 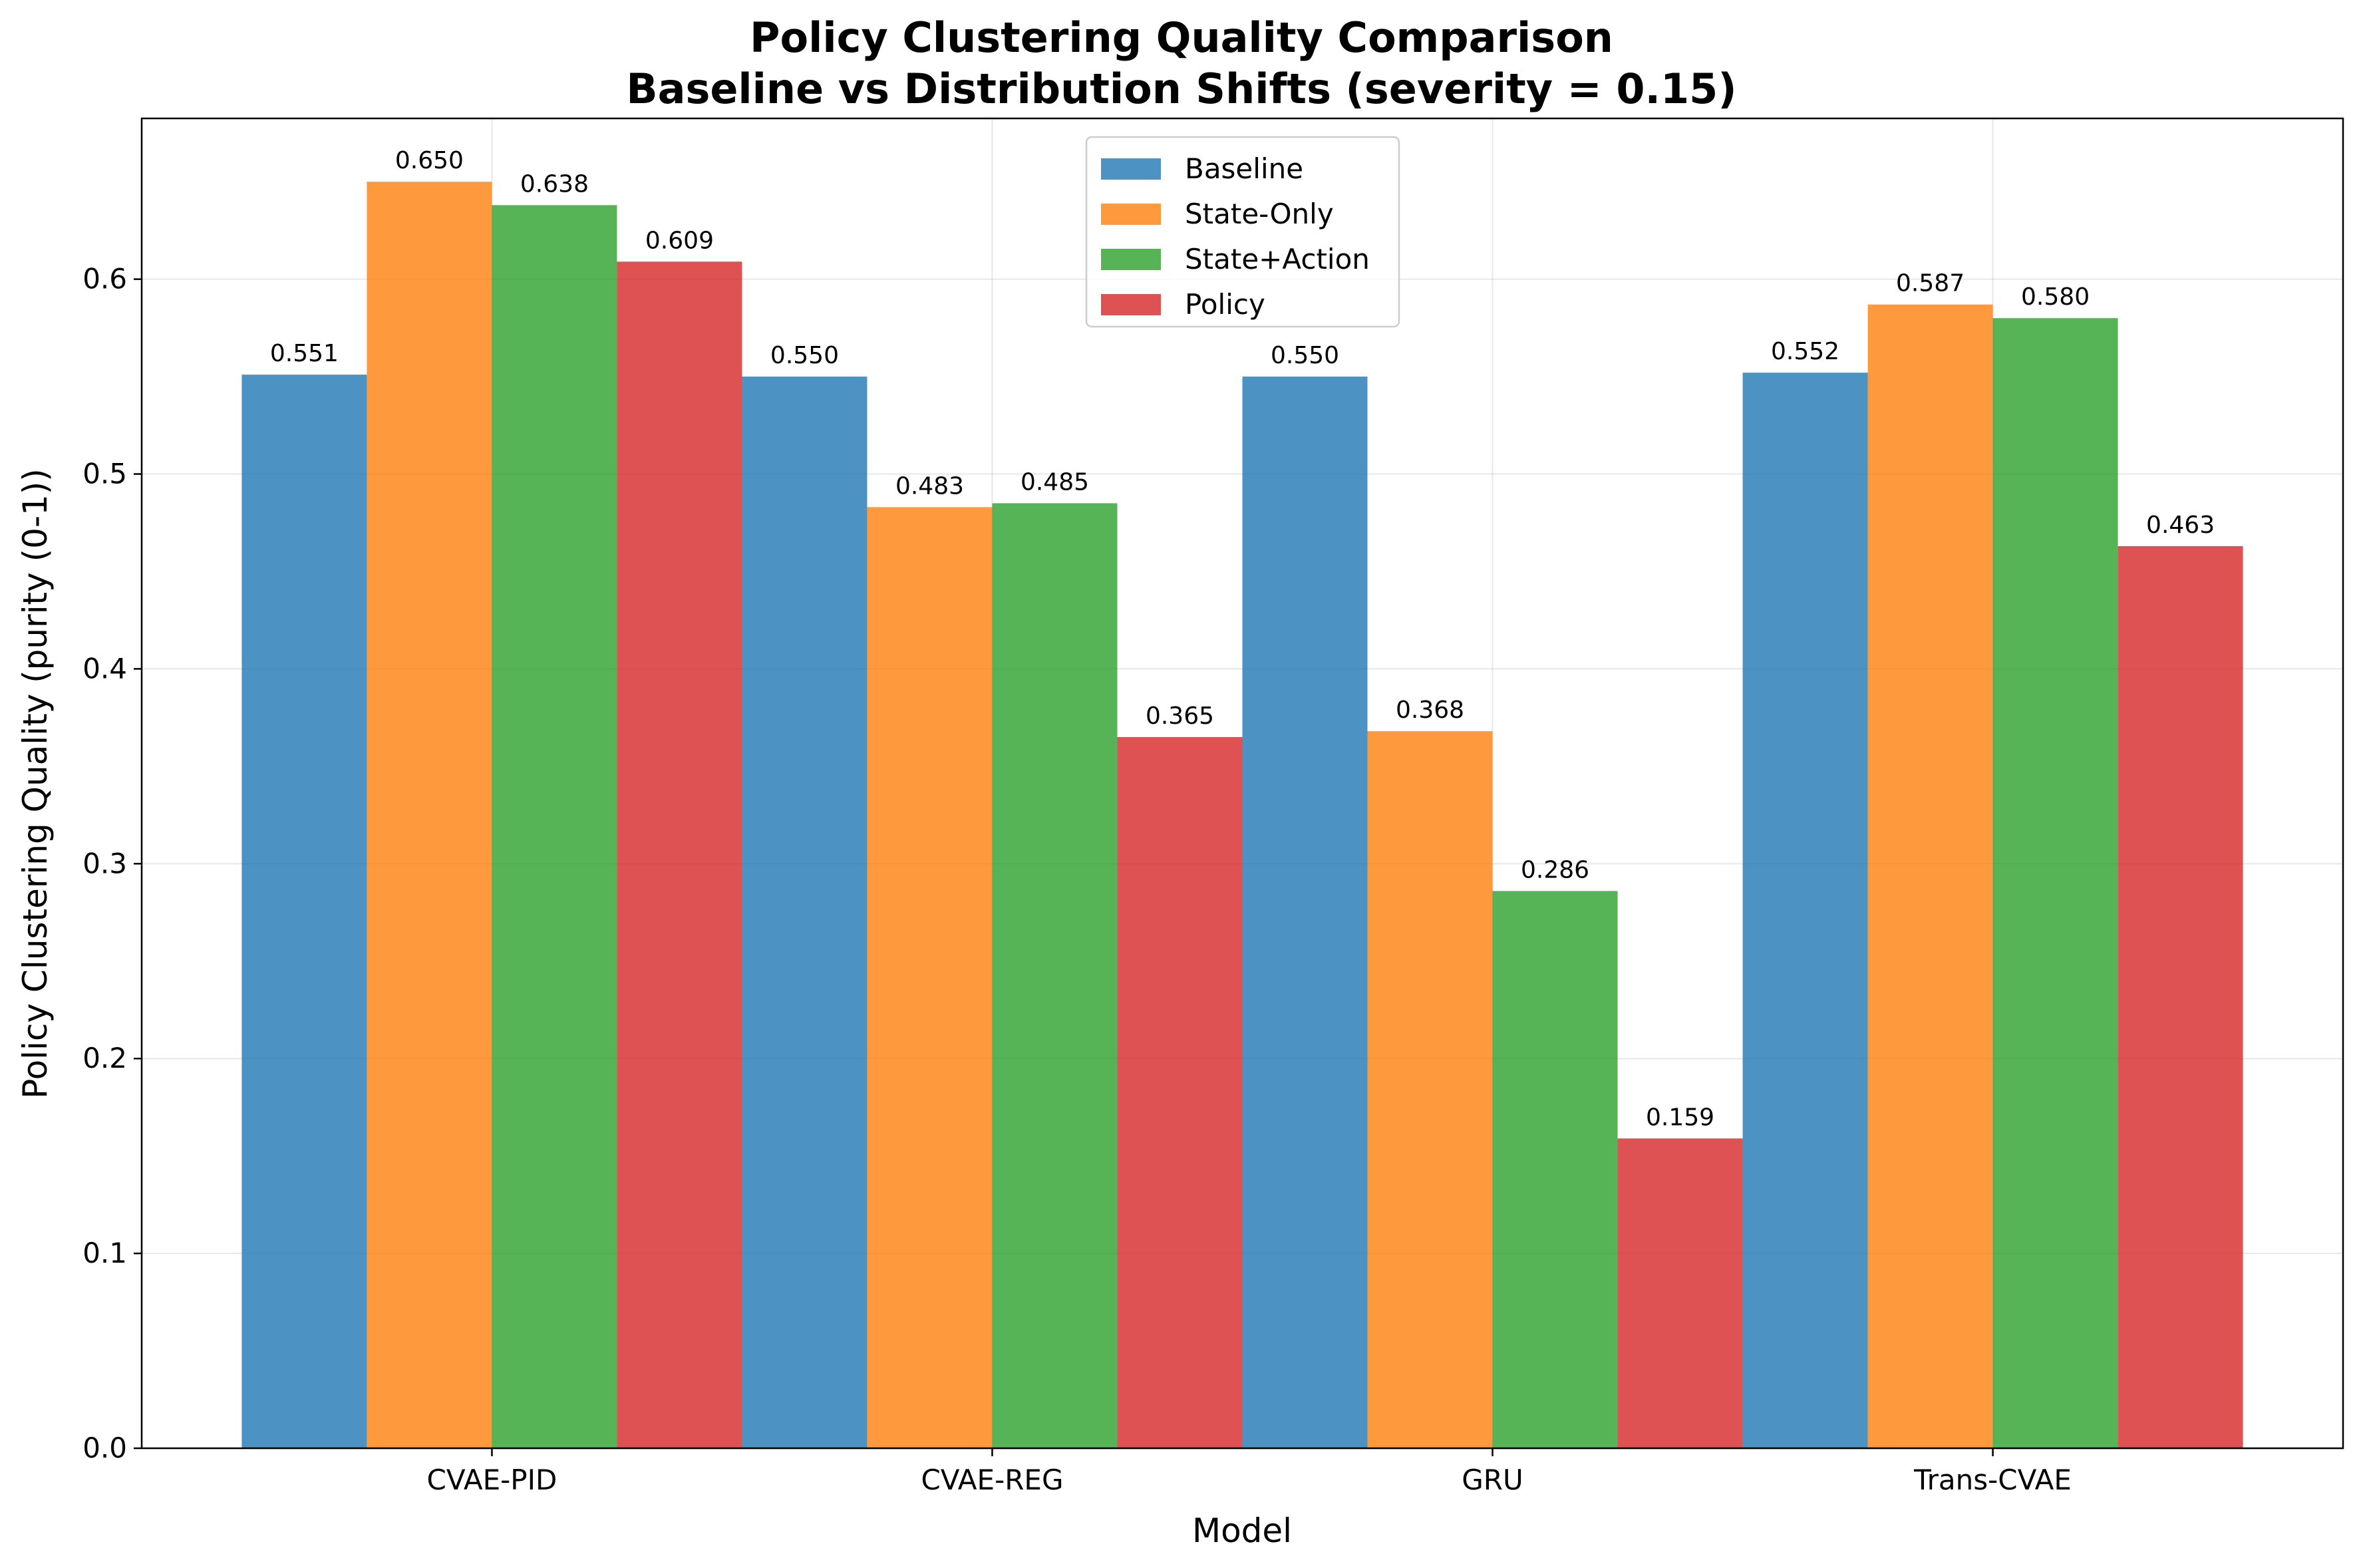 I want to click on legend-entry-label: Policy, so click(x=1225, y=304).